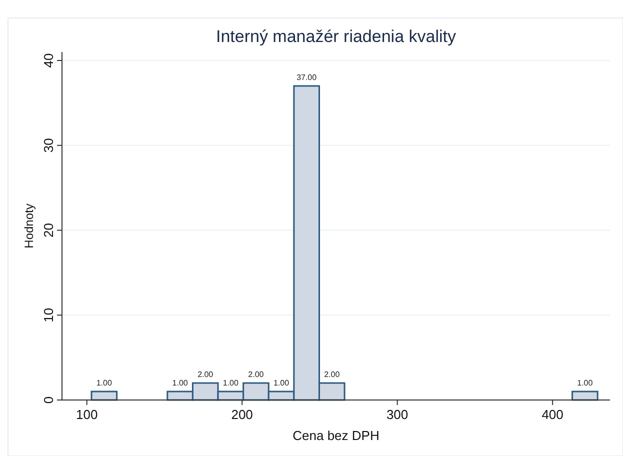 The width and height of the screenshot is (623, 456). I want to click on chart-title: Interný manažér riadenia kvality, so click(336, 36).